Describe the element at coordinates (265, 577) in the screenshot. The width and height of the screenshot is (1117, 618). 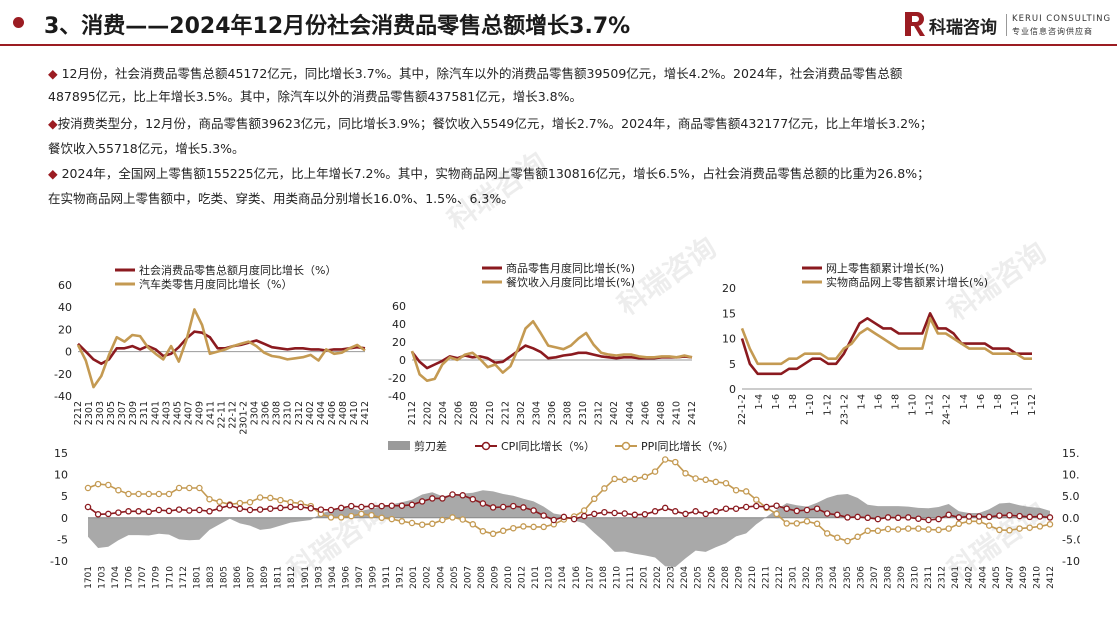
I see `x-tick-label: 1809` at that location.